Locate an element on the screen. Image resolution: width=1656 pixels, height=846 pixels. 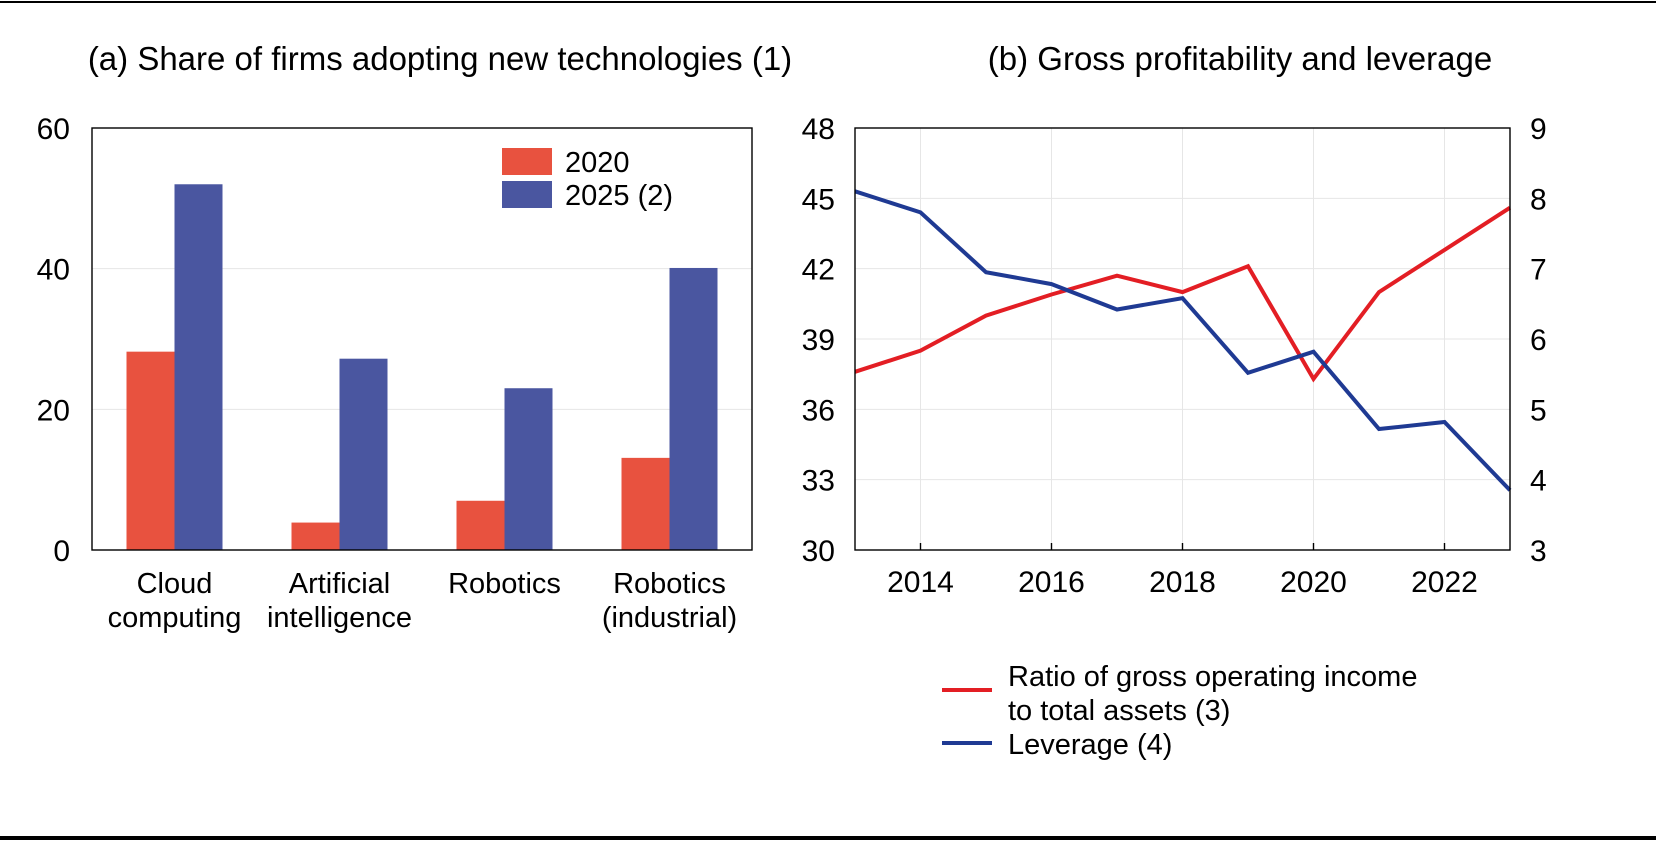
chart-a-category-label: intelligence is located at coordinates (339, 618).